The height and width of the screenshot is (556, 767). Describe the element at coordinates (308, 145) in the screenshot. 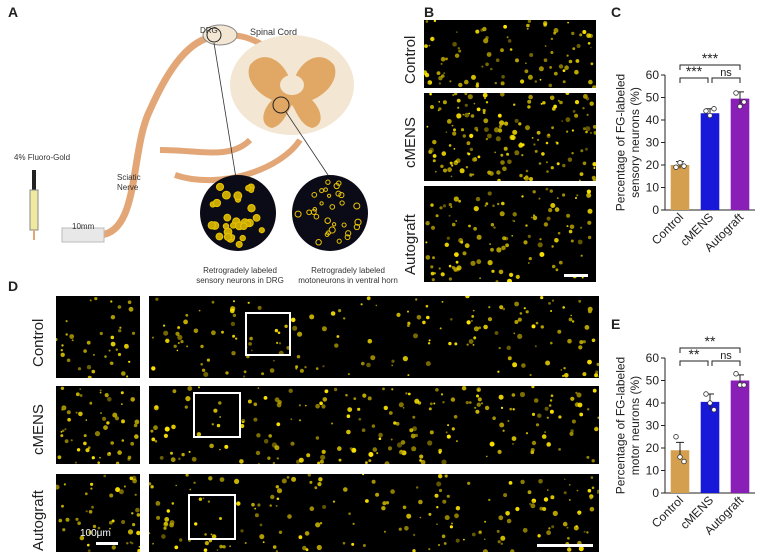

I see `arrow-ventral` at that location.